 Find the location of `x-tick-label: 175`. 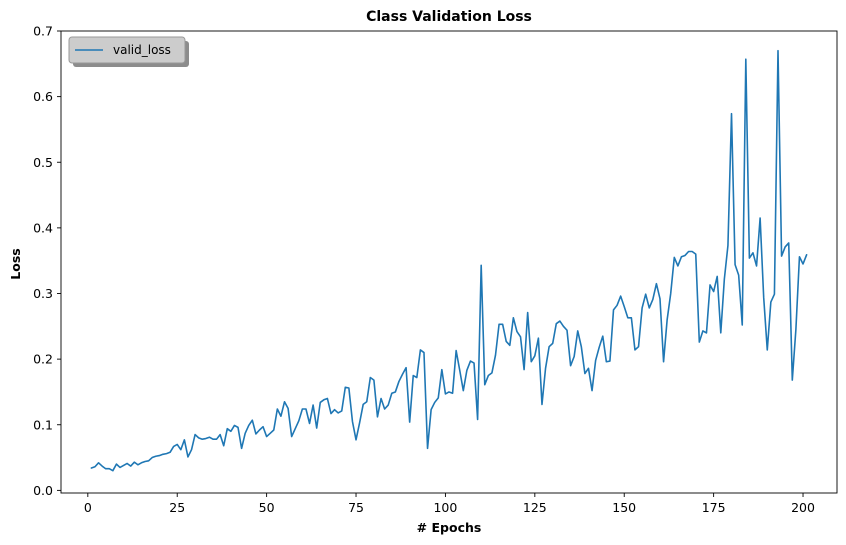

x-tick-label: 175 is located at coordinates (714, 507).